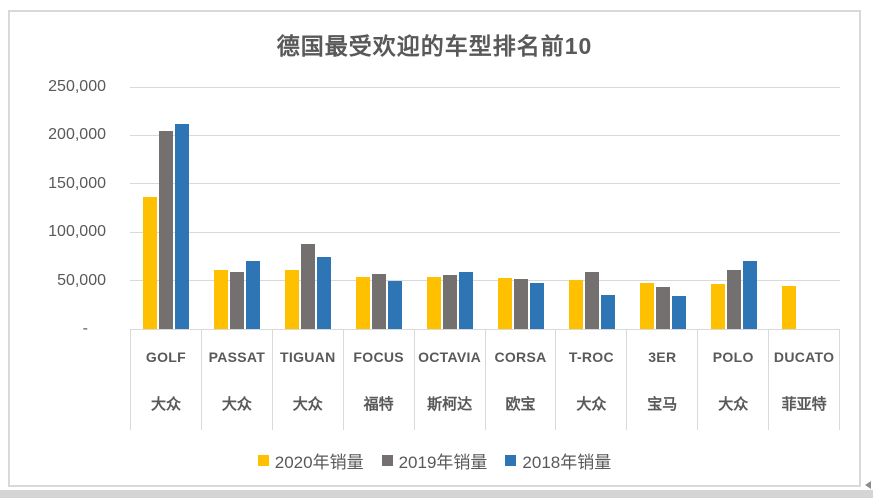 This screenshot has width=873, height=498. What do you see at coordinates (165, 229) in the screenshot?
I see `bar-2019年销量-golf` at bounding box center [165, 229].